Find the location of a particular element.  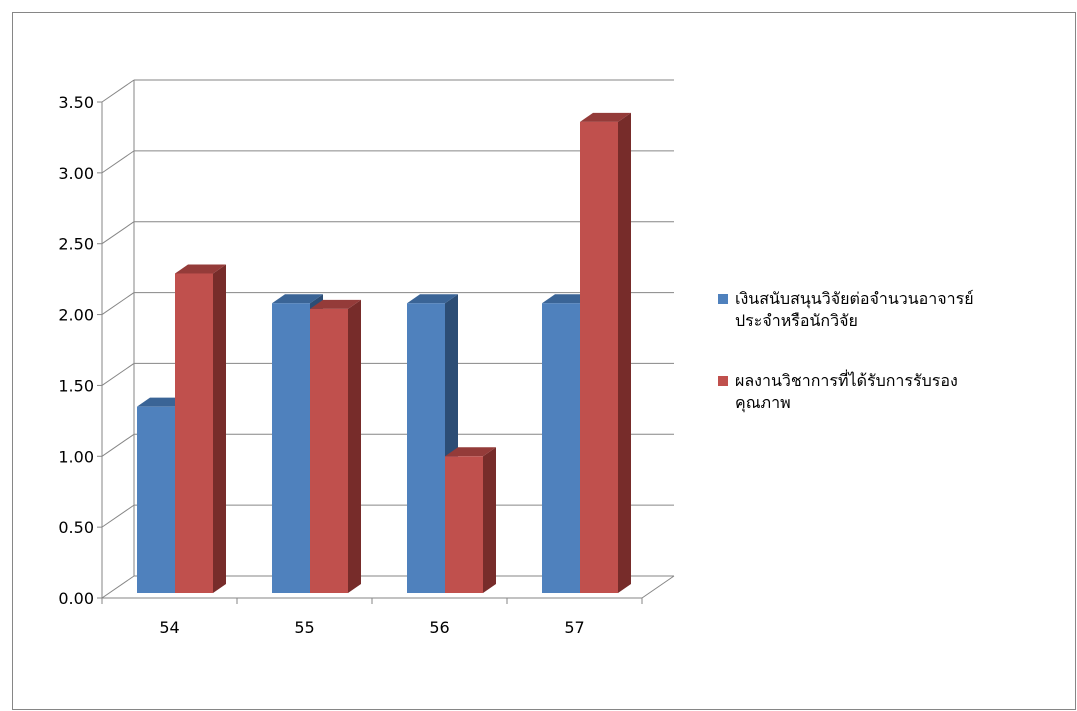

x-tick-label: 54 is located at coordinates (169, 627).